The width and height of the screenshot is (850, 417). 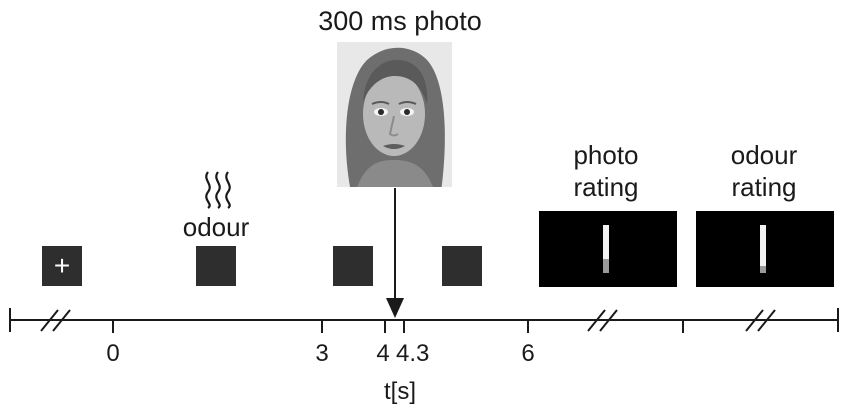 I want to click on photo-rating-label-line2: rating, so click(x=606, y=187).